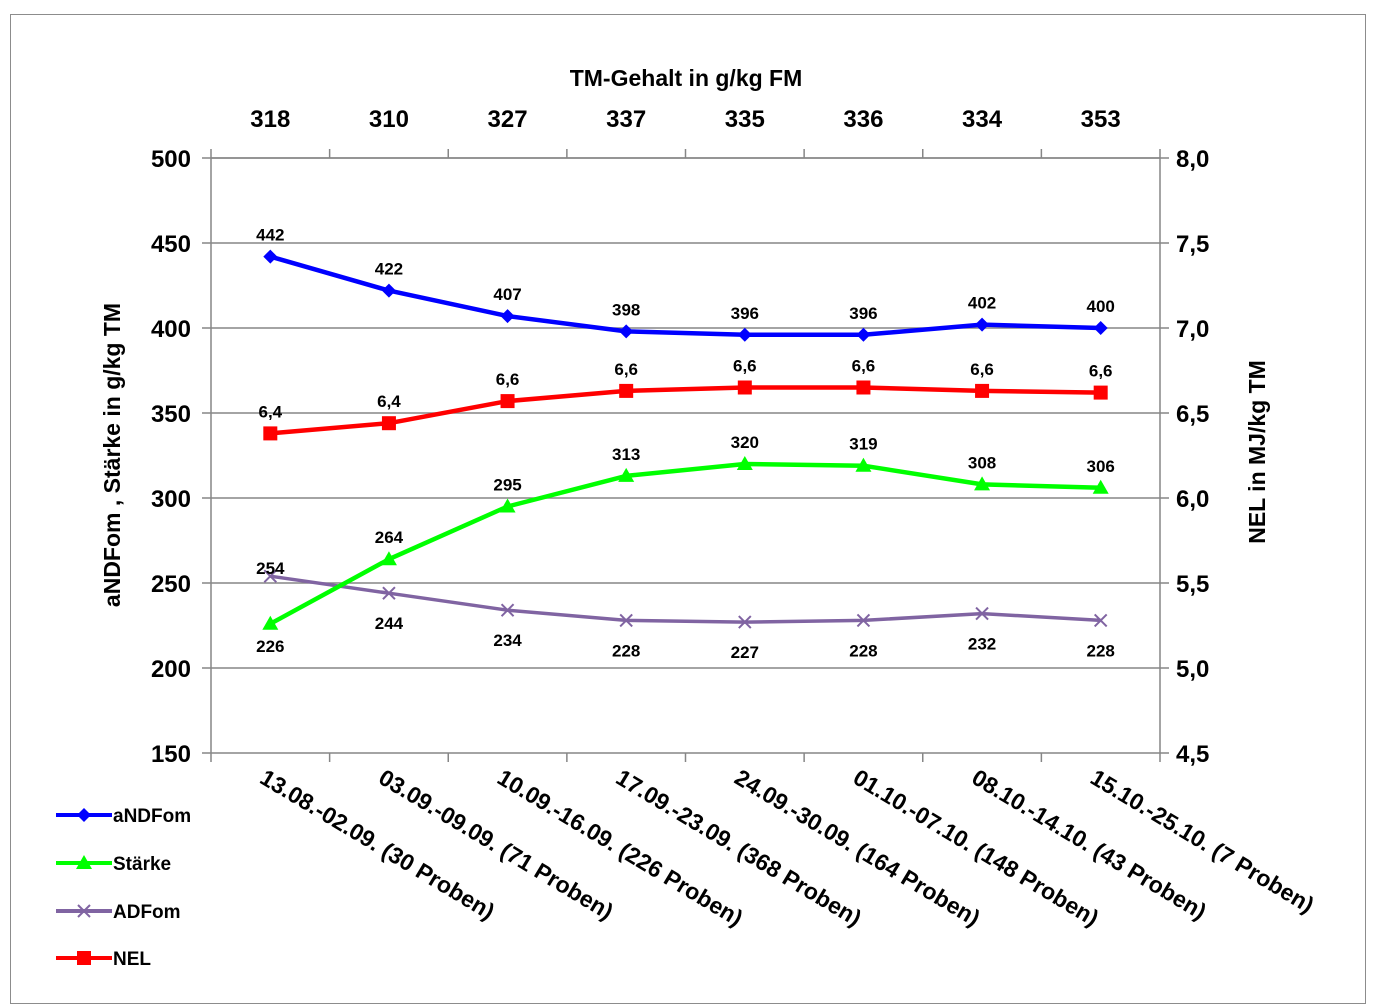 The width and height of the screenshot is (1377, 1008). I want to click on data-label: 320, so click(745, 442).